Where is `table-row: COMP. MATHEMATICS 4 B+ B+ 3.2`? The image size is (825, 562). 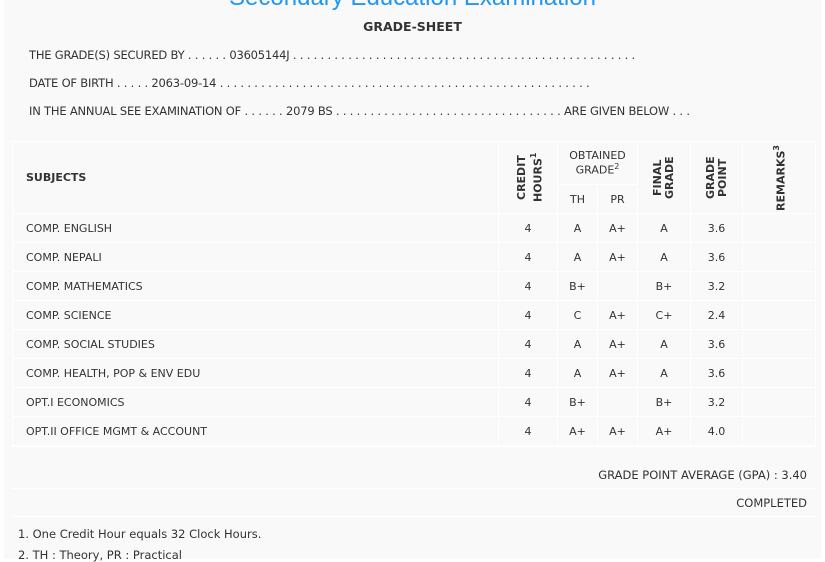
table-row: COMP. MATHEMATICS 4 B+ B+ 3.2 is located at coordinates (414, 286).